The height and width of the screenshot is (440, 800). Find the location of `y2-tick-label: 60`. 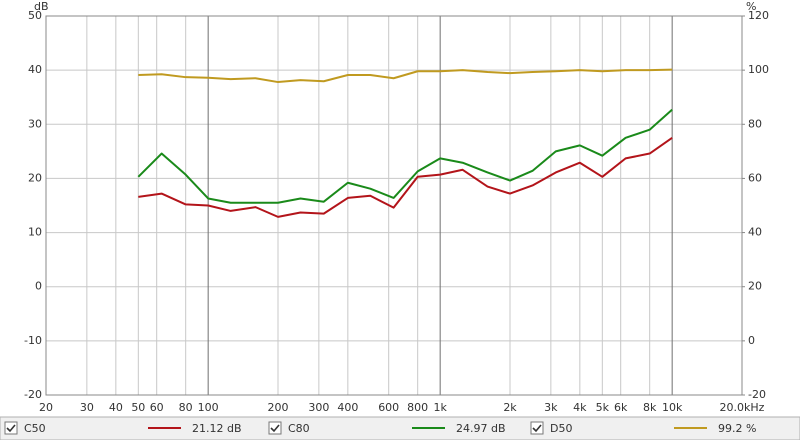

y2-tick-label: 60 is located at coordinates (755, 177).